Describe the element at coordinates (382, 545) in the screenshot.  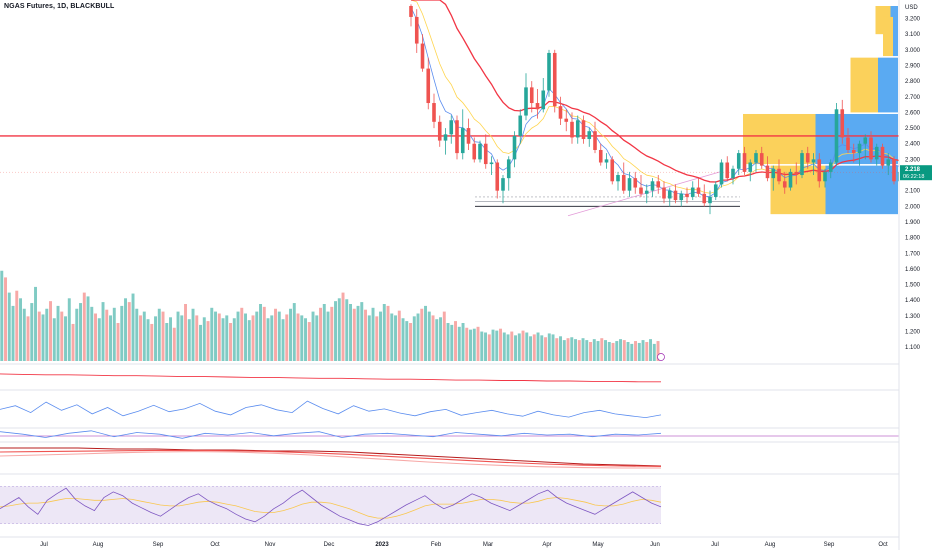
I see `time-tick-label: 2023` at that location.